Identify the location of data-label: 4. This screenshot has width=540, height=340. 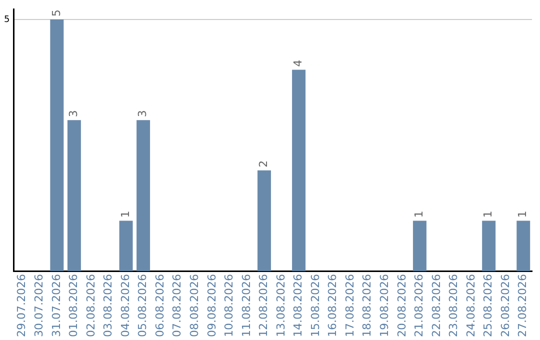
(298, 63).